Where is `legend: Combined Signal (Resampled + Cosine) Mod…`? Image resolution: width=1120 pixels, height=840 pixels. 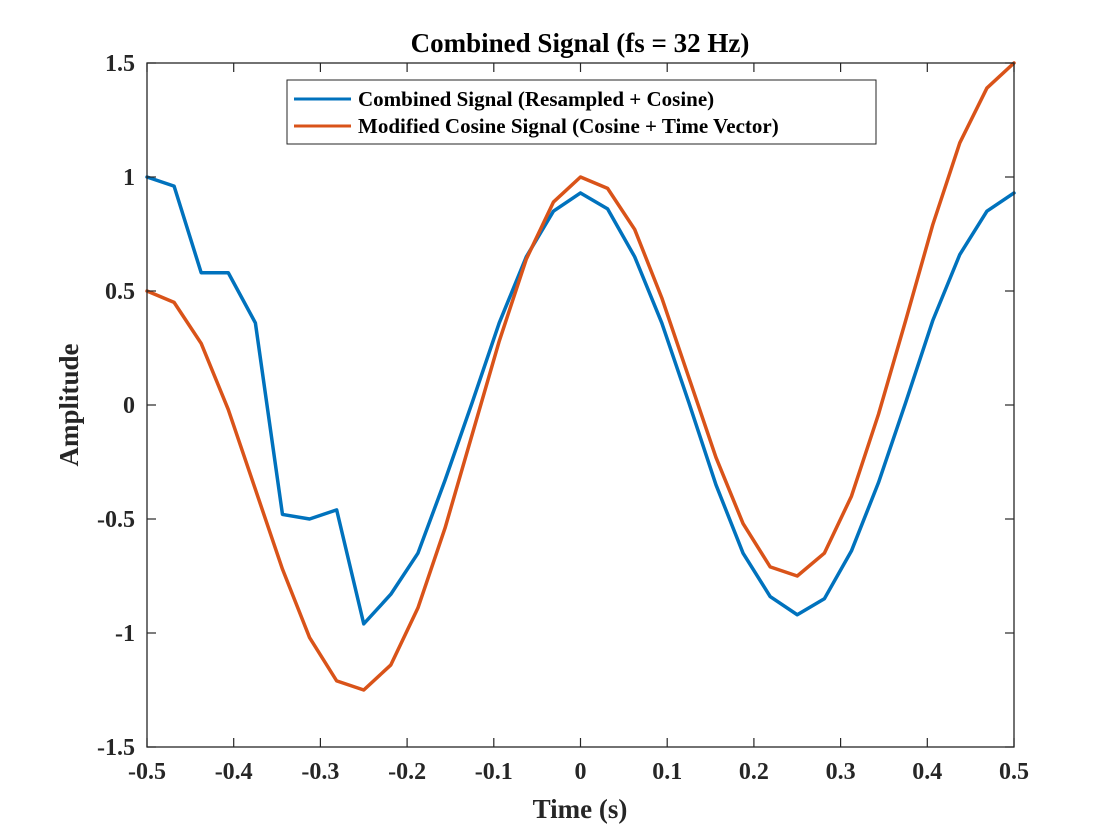
legend: Combined Signal (Resampled + Cosine) Mod… is located at coordinates (581, 112).